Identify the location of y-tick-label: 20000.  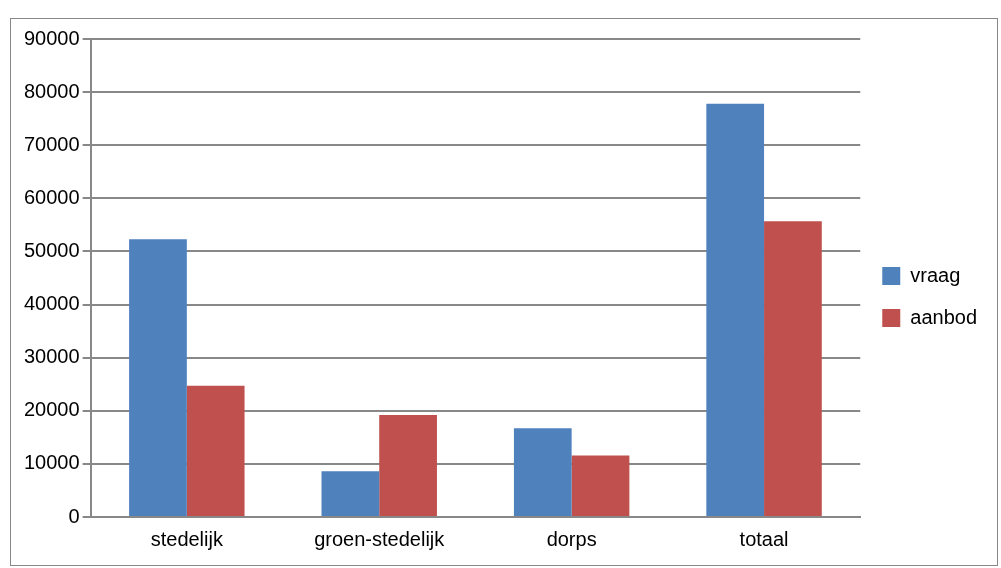
(51, 409).